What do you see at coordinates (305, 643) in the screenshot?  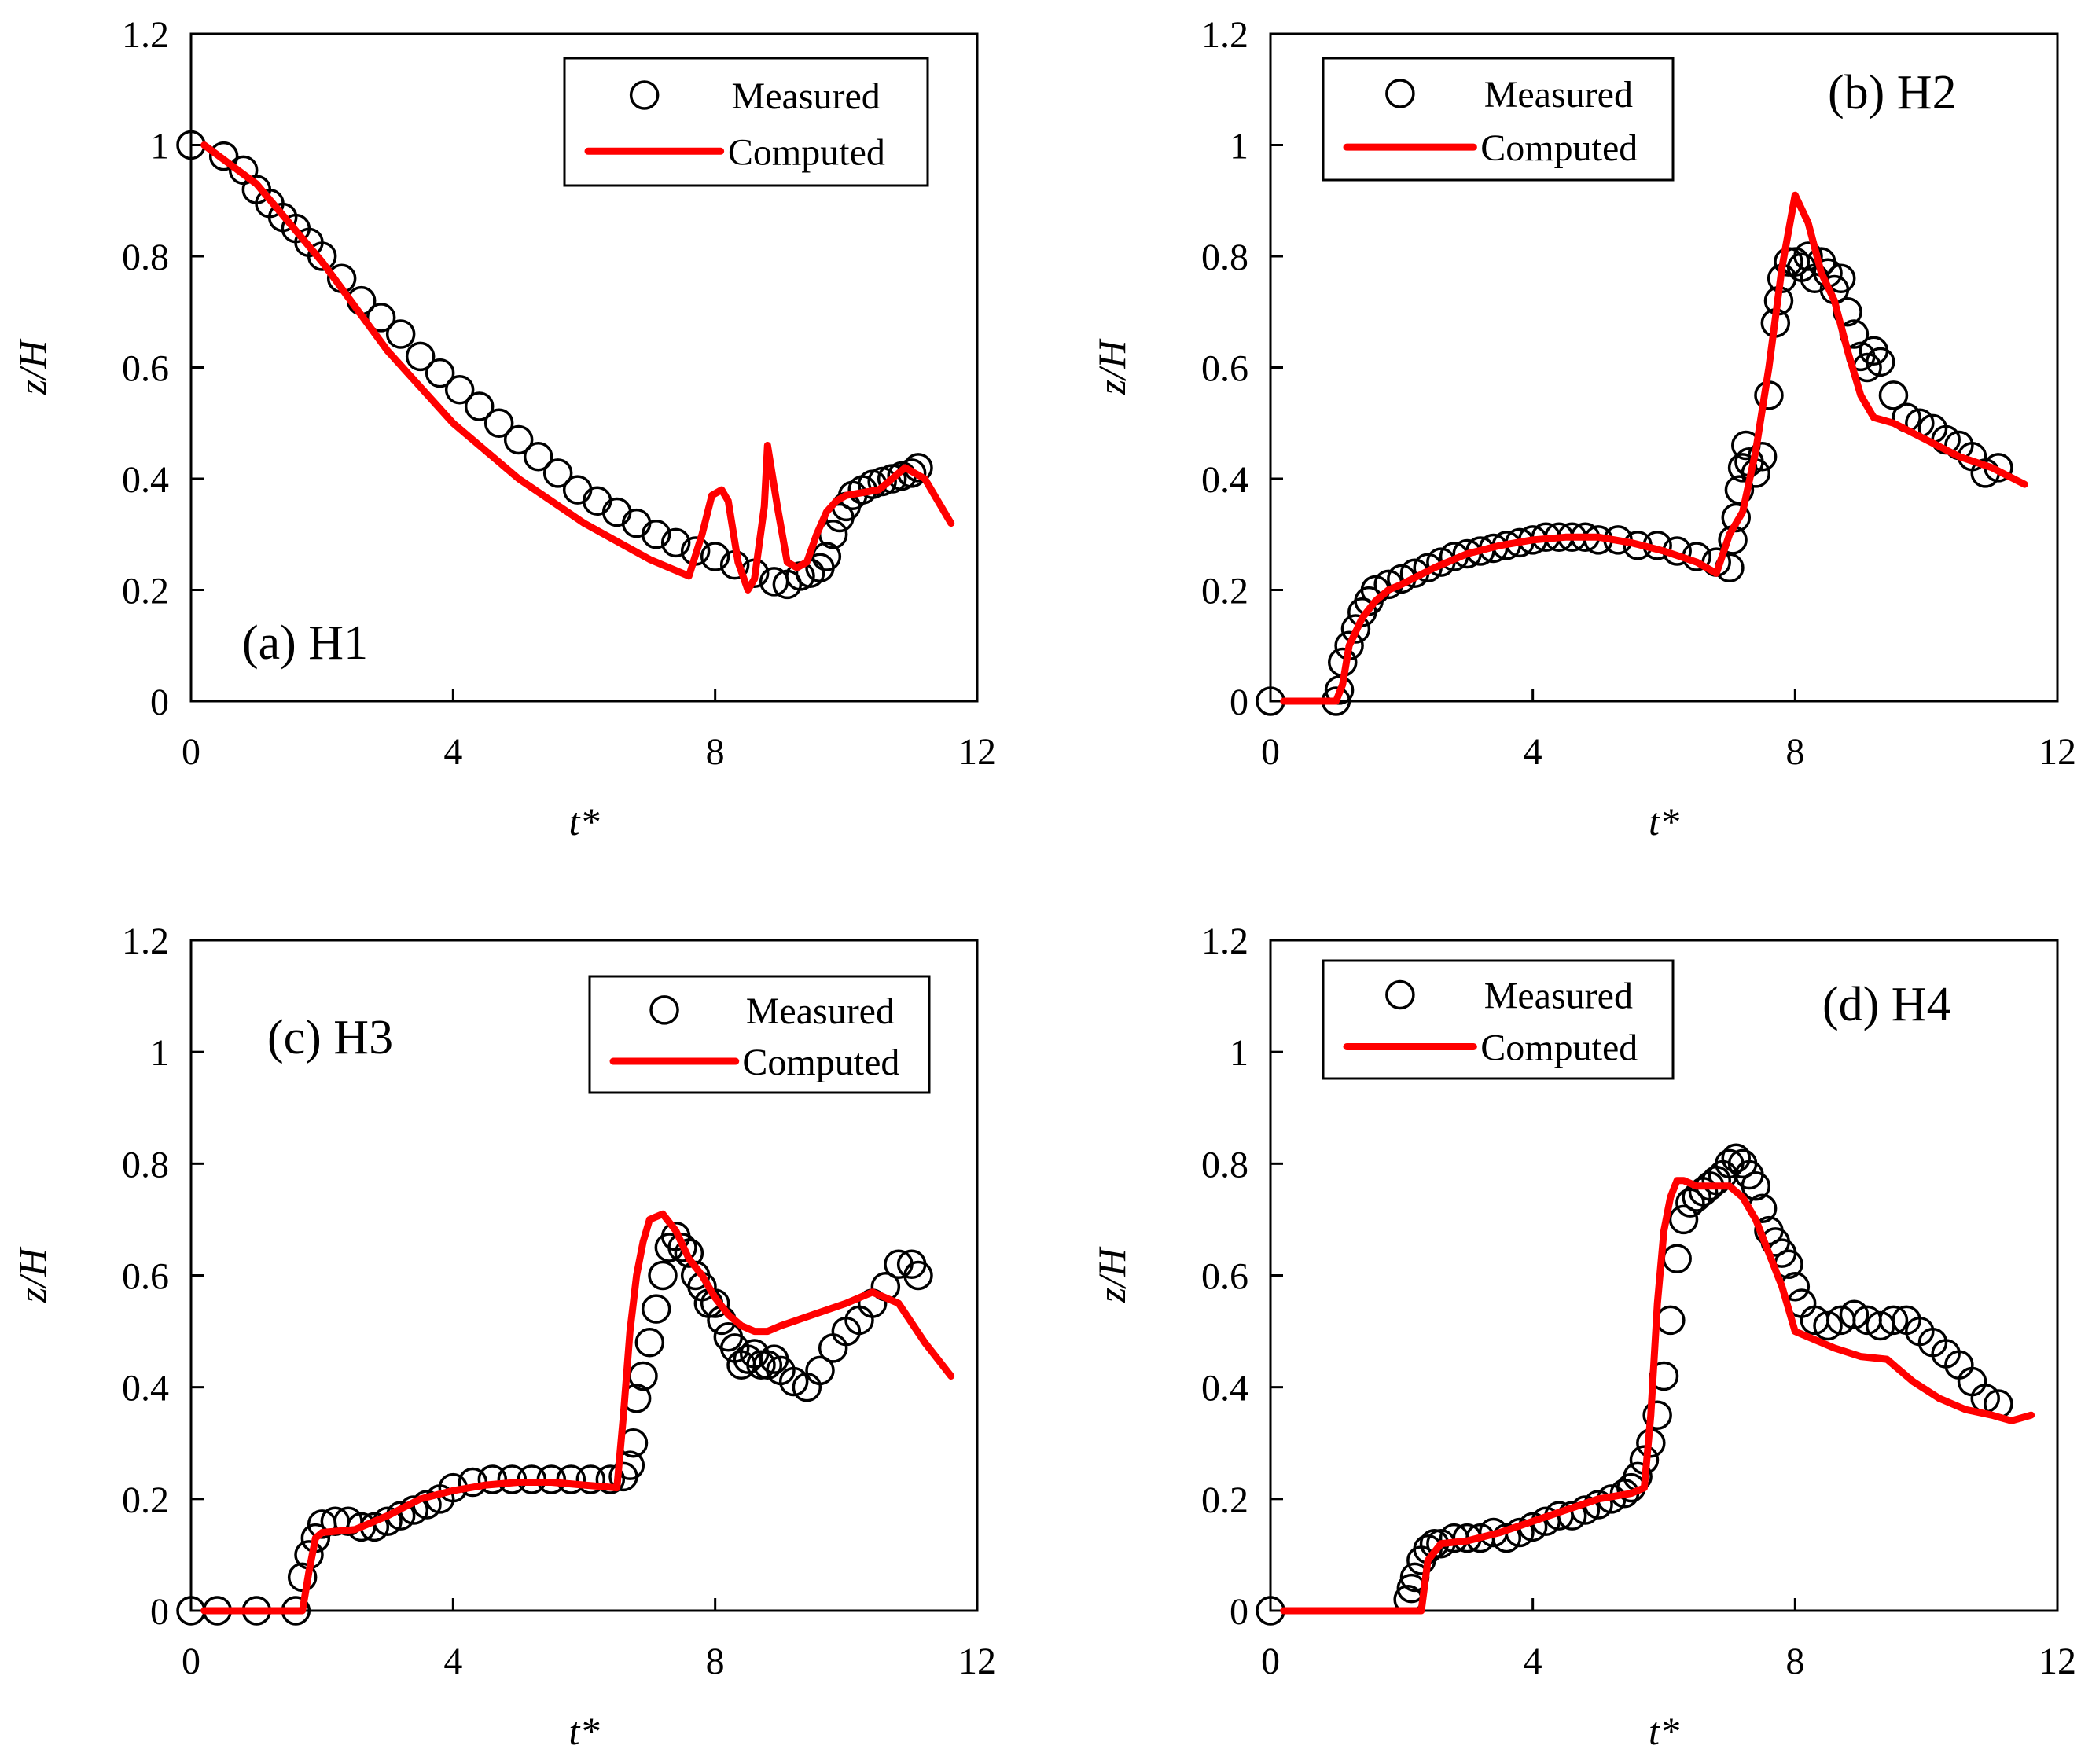 I see `panel-title: (a) H1` at bounding box center [305, 643].